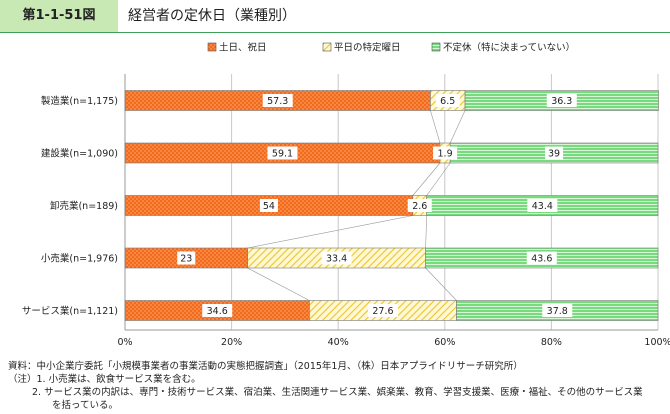 This screenshot has width=670, height=414. I want to click on figure-header: 第1-1-51図 経営者の定休日（業種別）, so click(335, 16).